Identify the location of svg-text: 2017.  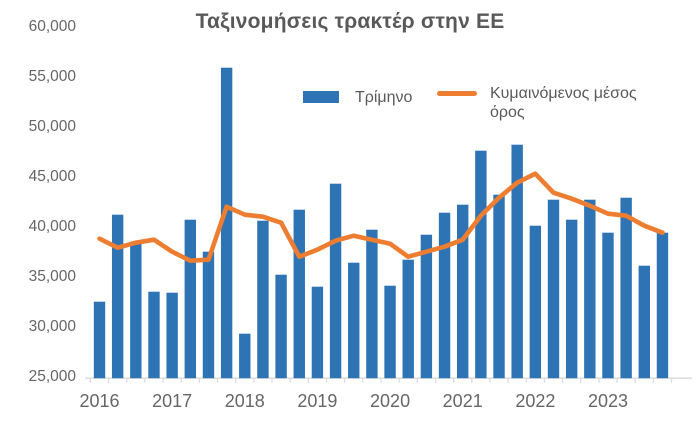
(172, 401).